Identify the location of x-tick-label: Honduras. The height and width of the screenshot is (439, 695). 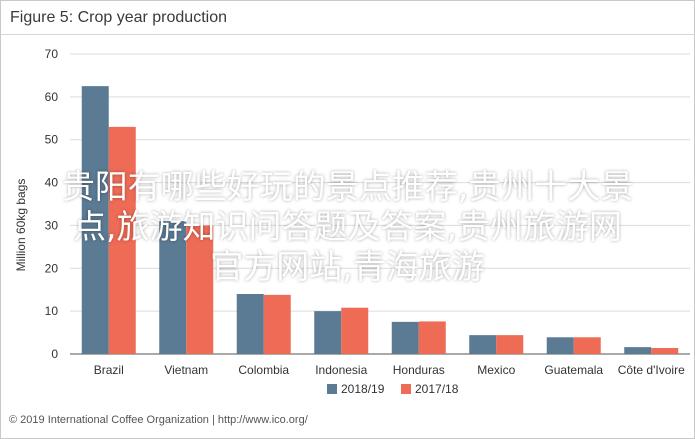
(419, 370).